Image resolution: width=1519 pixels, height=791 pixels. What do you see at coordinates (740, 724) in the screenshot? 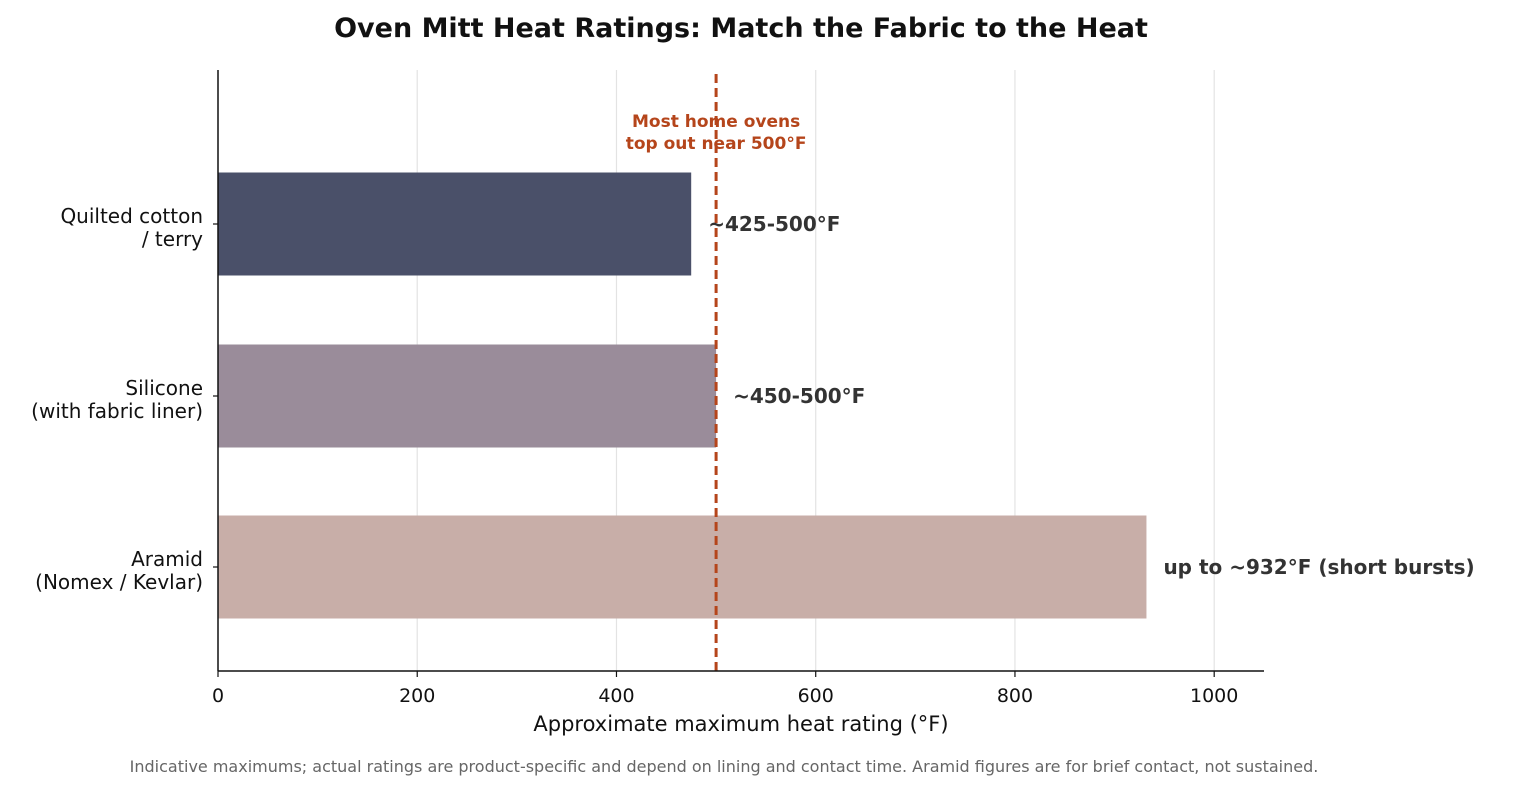
I see `x-axis-title: Approximate maximum heat rating (°F)` at bounding box center [740, 724].